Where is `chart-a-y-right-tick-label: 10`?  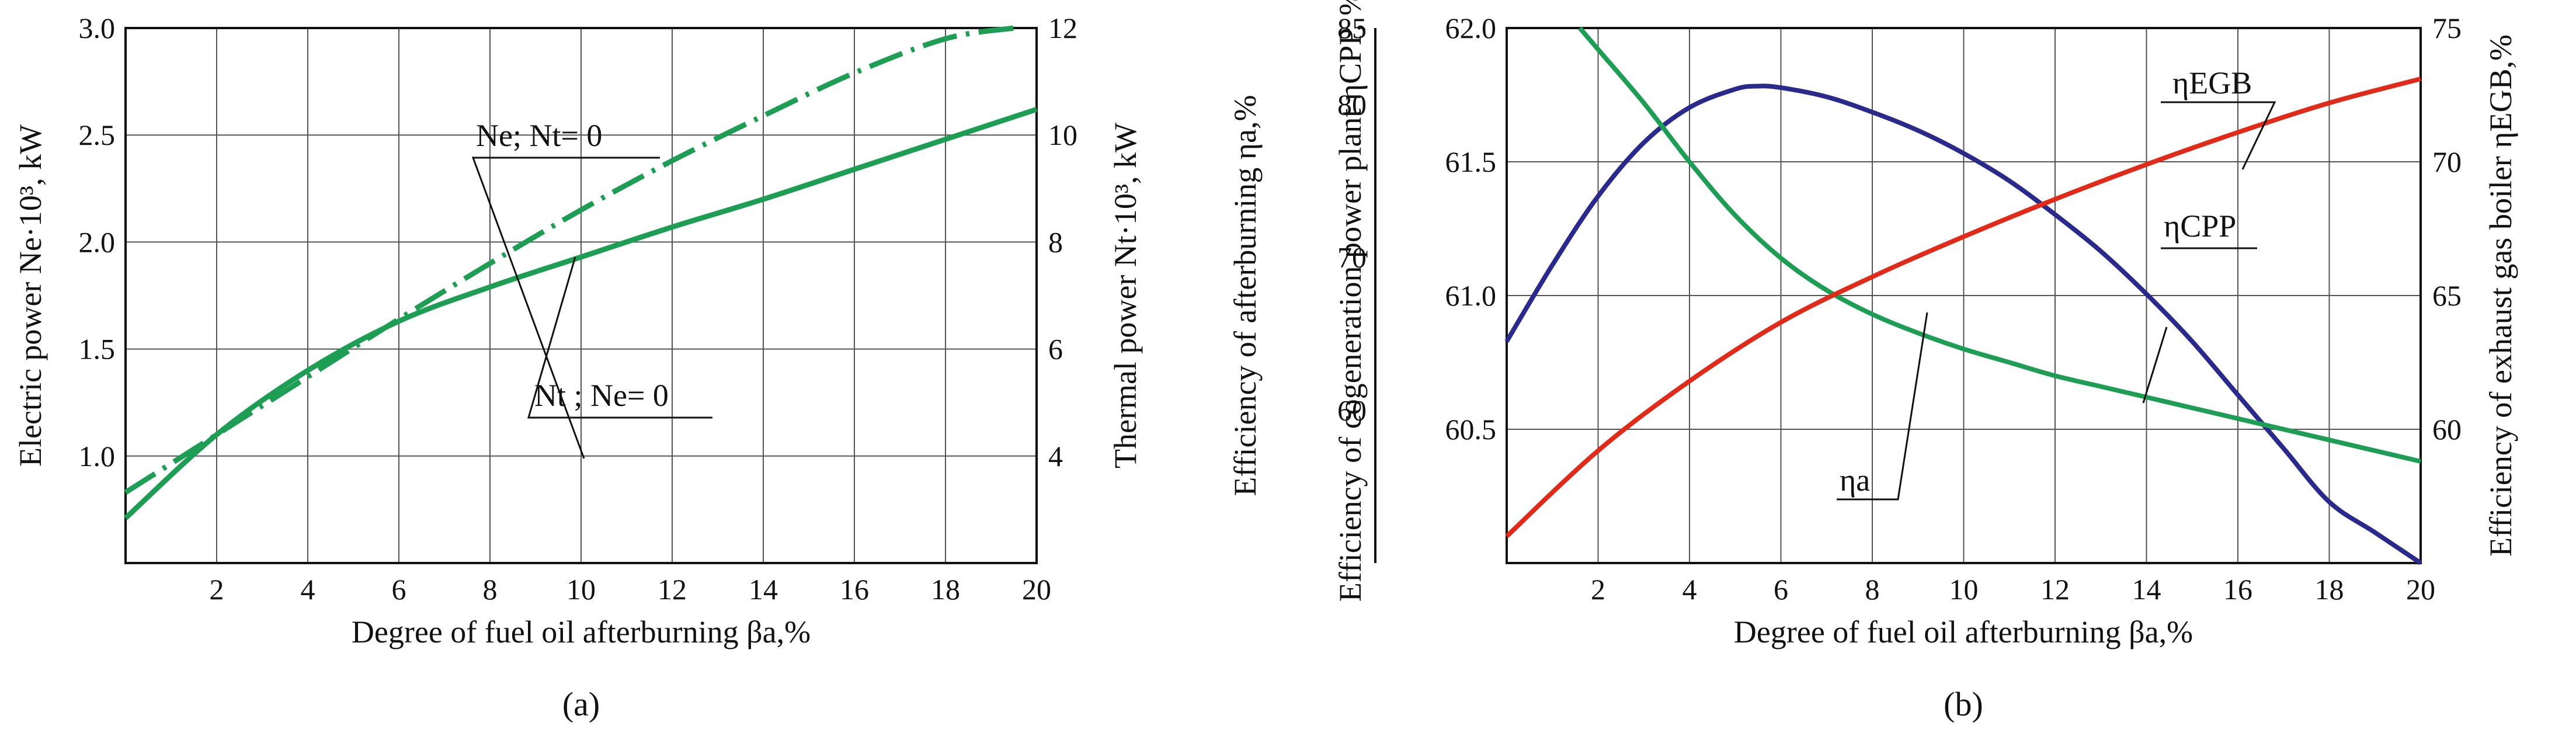 chart-a-y-right-tick-label: 10 is located at coordinates (1063, 135).